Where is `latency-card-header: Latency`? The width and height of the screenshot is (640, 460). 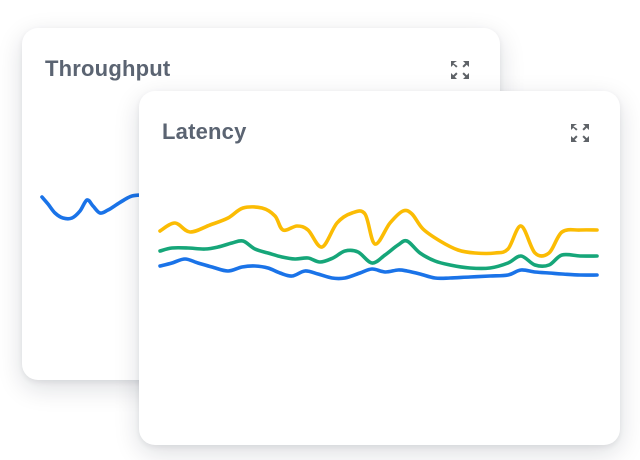 latency-card-header: Latency is located at coordinates (379, 118).